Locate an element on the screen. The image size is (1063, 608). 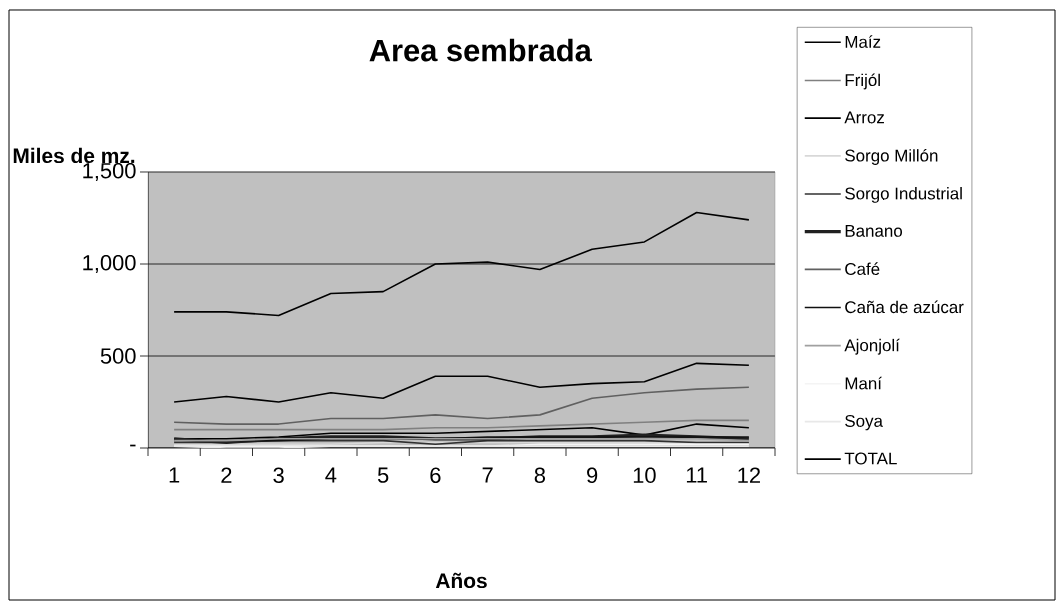
x-tick-label: 7 is located at coordinates (487, 475).